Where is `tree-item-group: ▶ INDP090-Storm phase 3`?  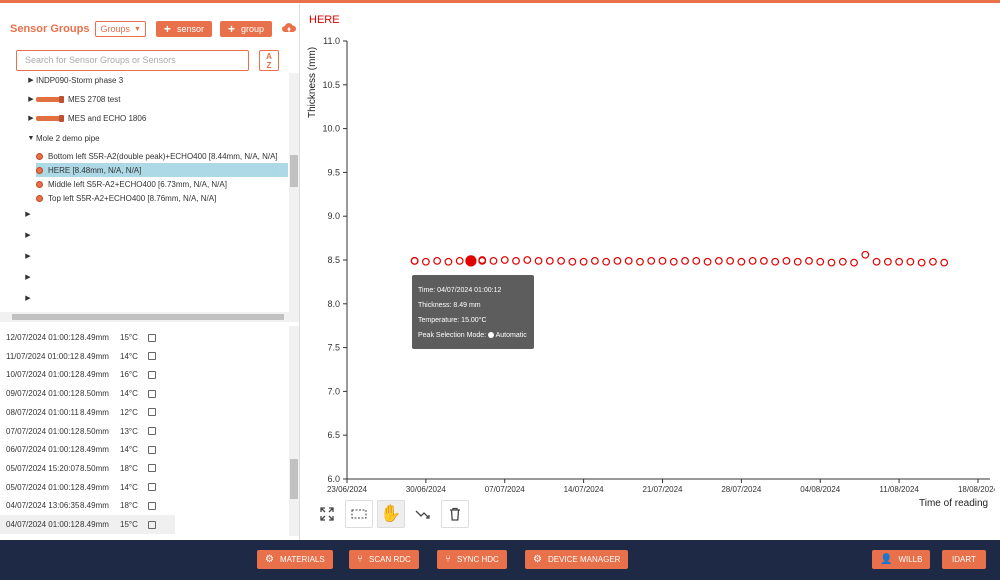
tree-item-group: ▶ INDP090-Storm phase 3 is located at coordinates (74, 80).